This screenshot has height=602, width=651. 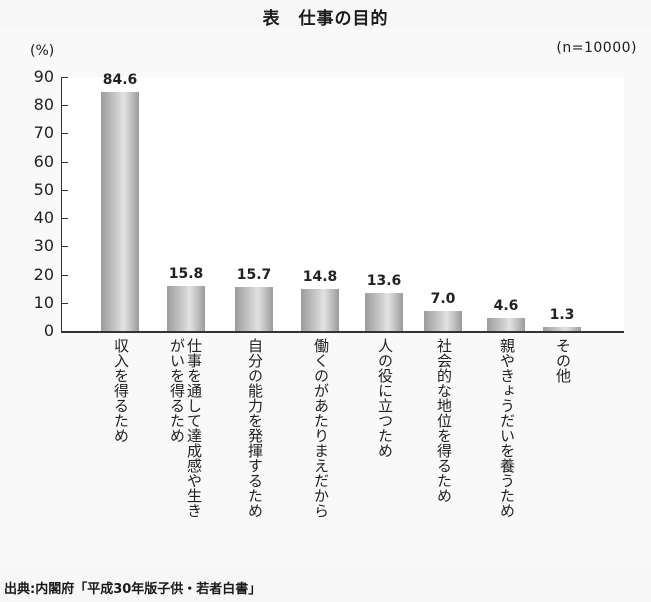 What do you see at coordinates (48, 330) in the screenshot?
I see `y-tick-label: 0` at bounding box center [48, 330].